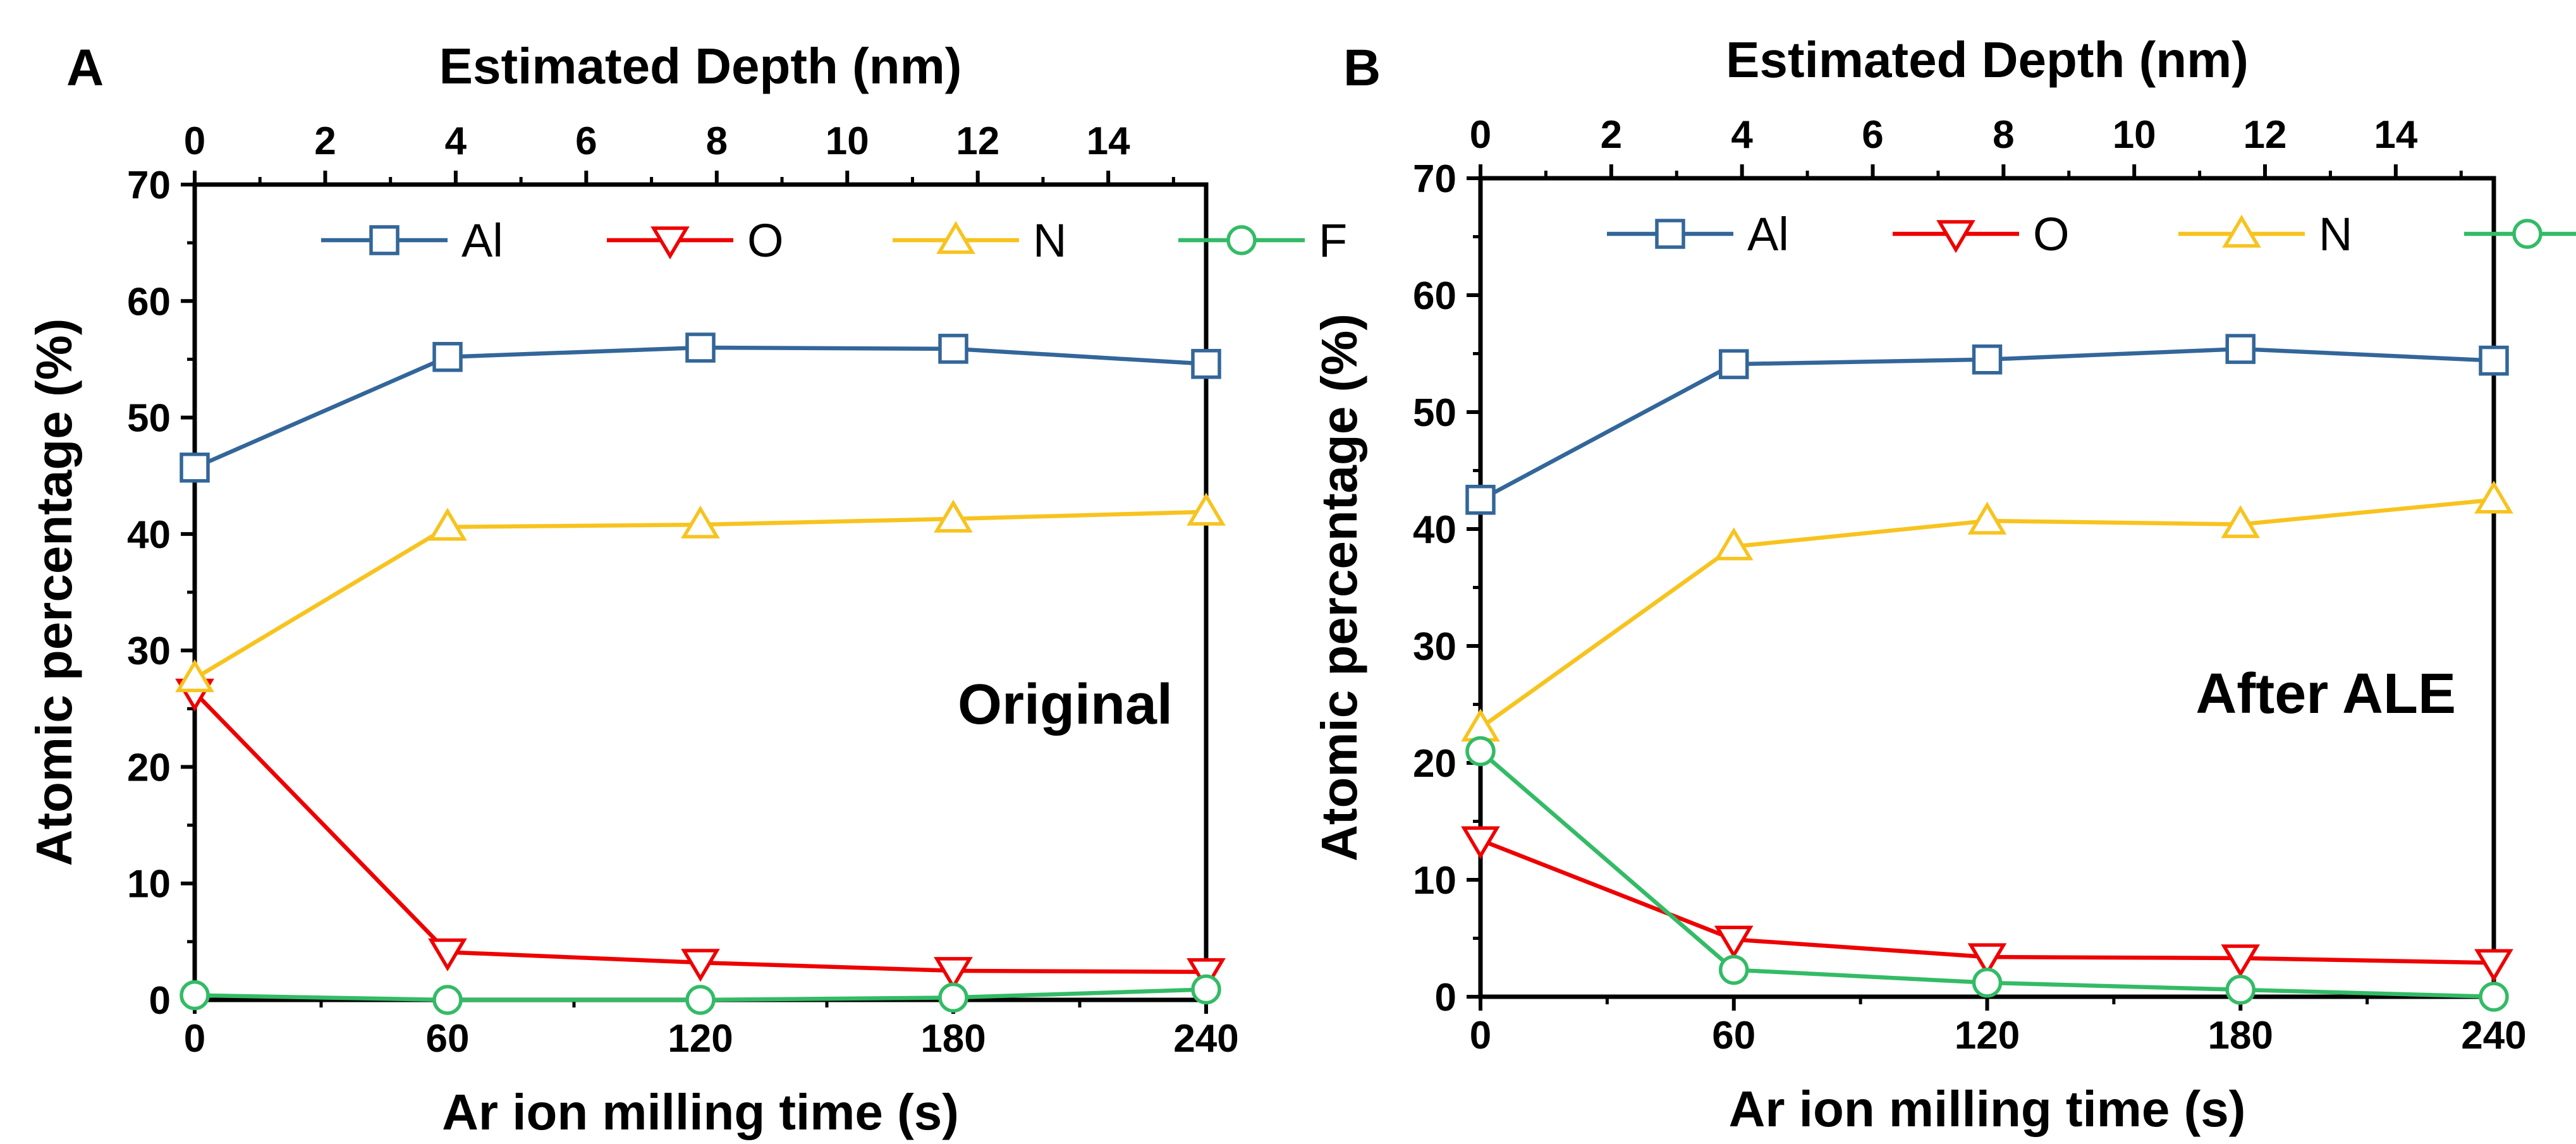 The height and width of the screenshot is (1144, 2576). I want to click on y-axis-title: Atomic percentage (%), so click(1339, 587).